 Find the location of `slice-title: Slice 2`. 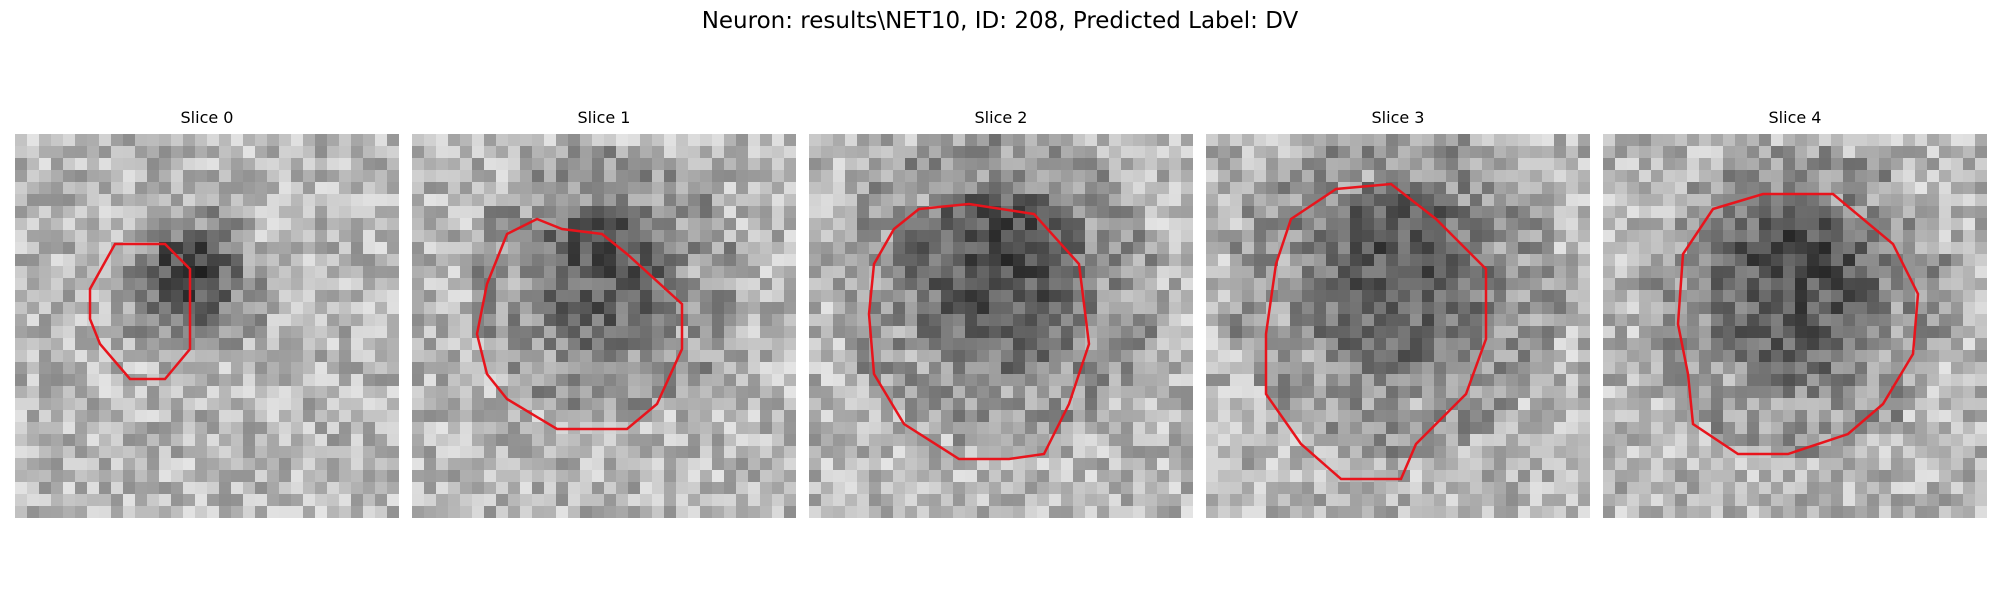

slice-title: Slice 2 is located at coordinates (1001, 117).